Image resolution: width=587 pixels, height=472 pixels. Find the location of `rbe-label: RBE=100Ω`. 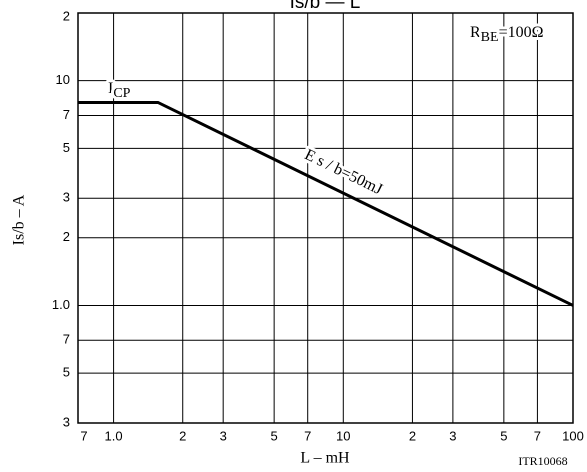

rbe-label: RBE=100Ω is located at coordinates (507, 35).